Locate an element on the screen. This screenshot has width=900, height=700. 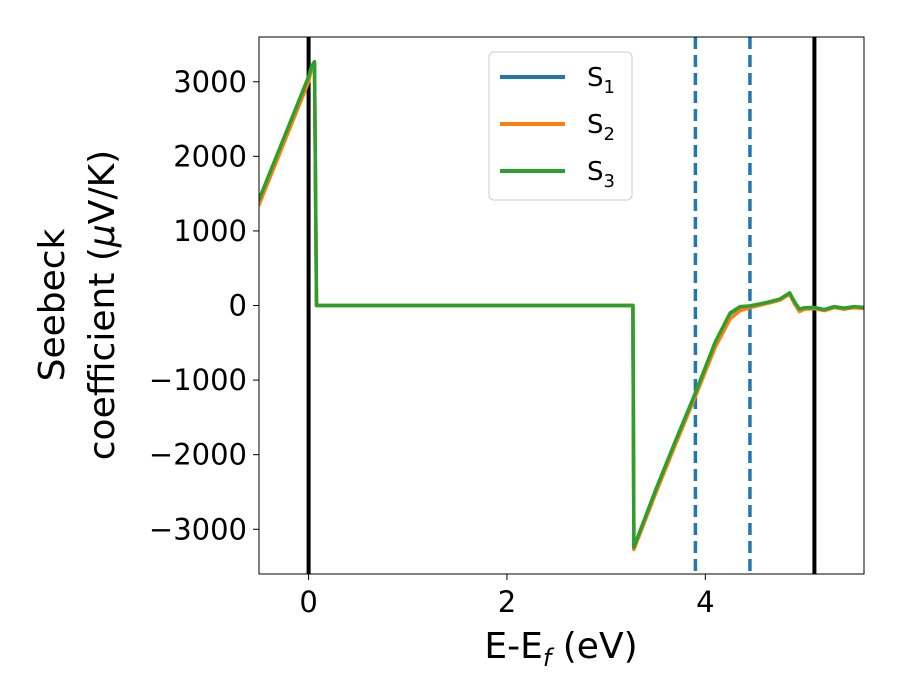
x-tick-label: 4 is located at coordinates (705, 602).